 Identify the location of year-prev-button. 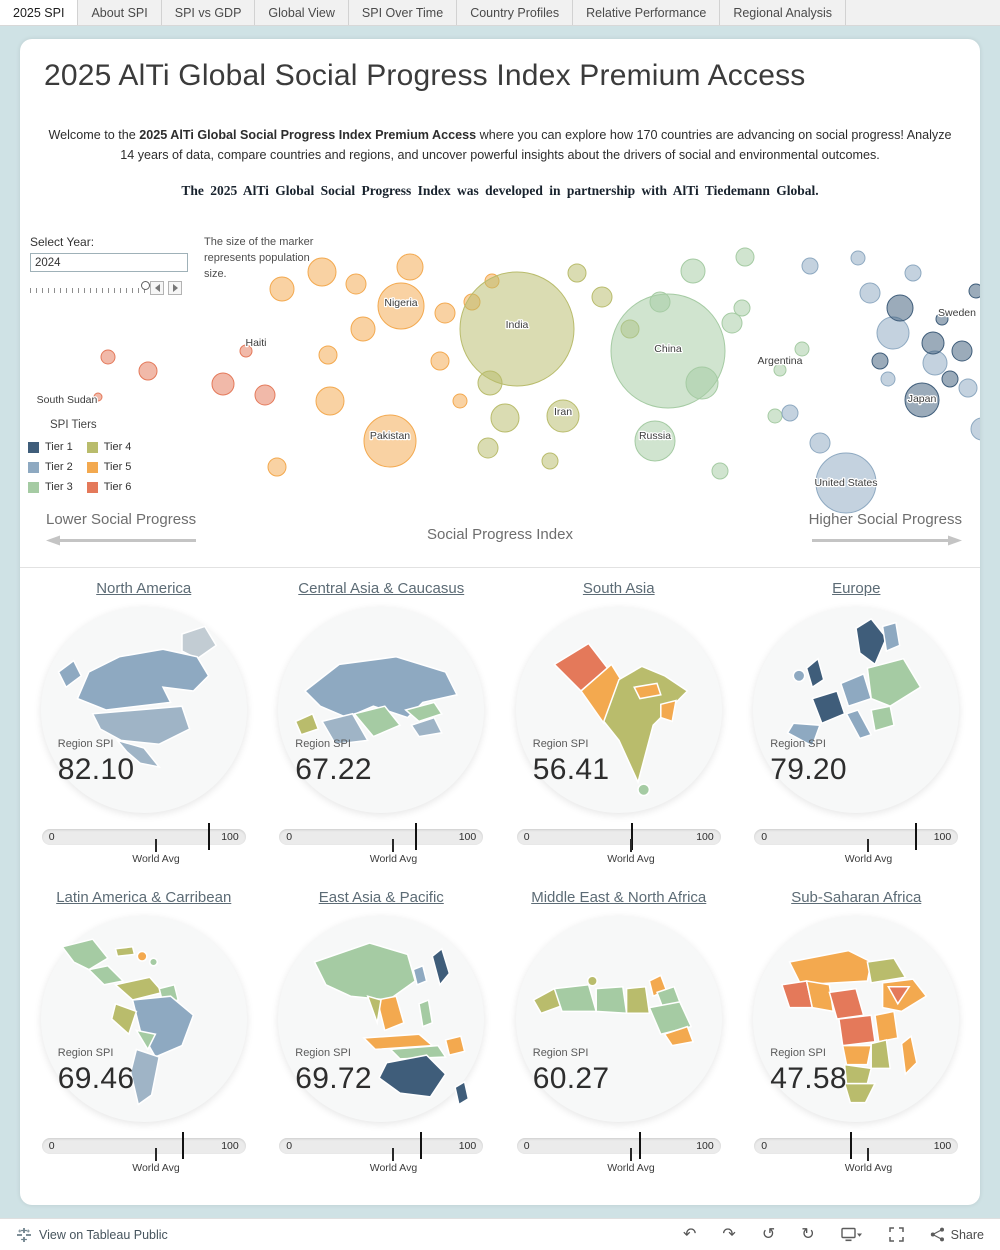
(157, 288).